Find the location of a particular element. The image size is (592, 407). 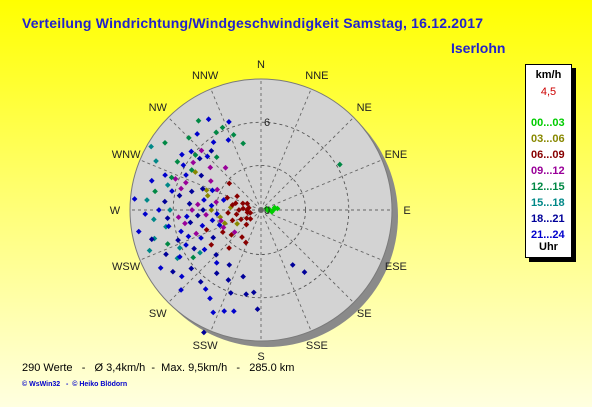

radial-tick-label: 6 is located at coordinates (267, 123).